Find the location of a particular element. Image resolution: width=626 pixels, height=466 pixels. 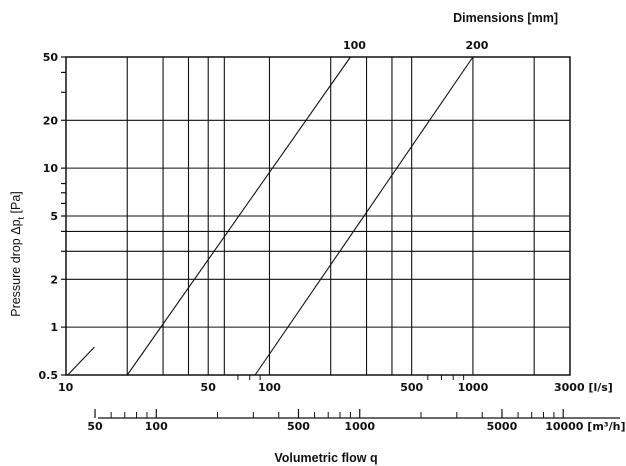

x-tick-label: 10 is located at coordinates (66, 387).